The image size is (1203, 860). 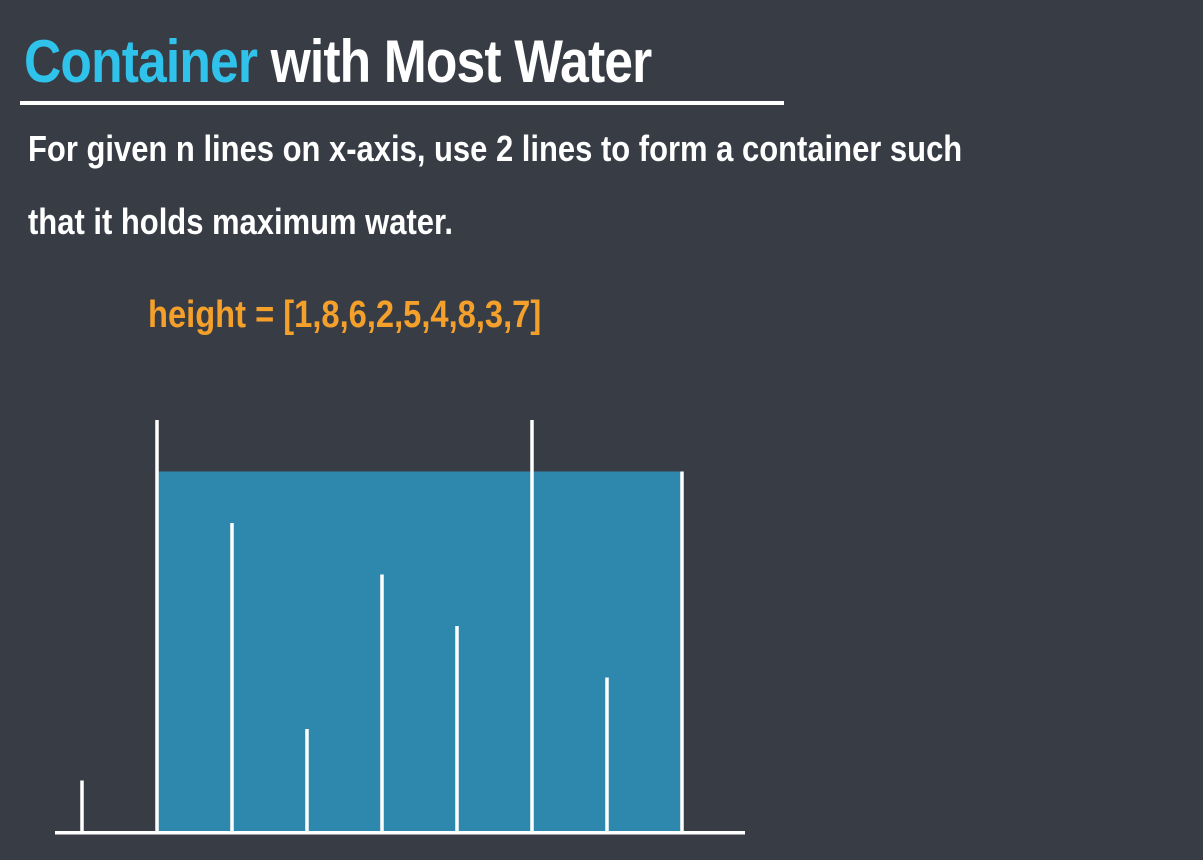 I want to click on height-array-label: height = [1,8,6,2,5,4,8,3,7], so click(x=345, y=315).